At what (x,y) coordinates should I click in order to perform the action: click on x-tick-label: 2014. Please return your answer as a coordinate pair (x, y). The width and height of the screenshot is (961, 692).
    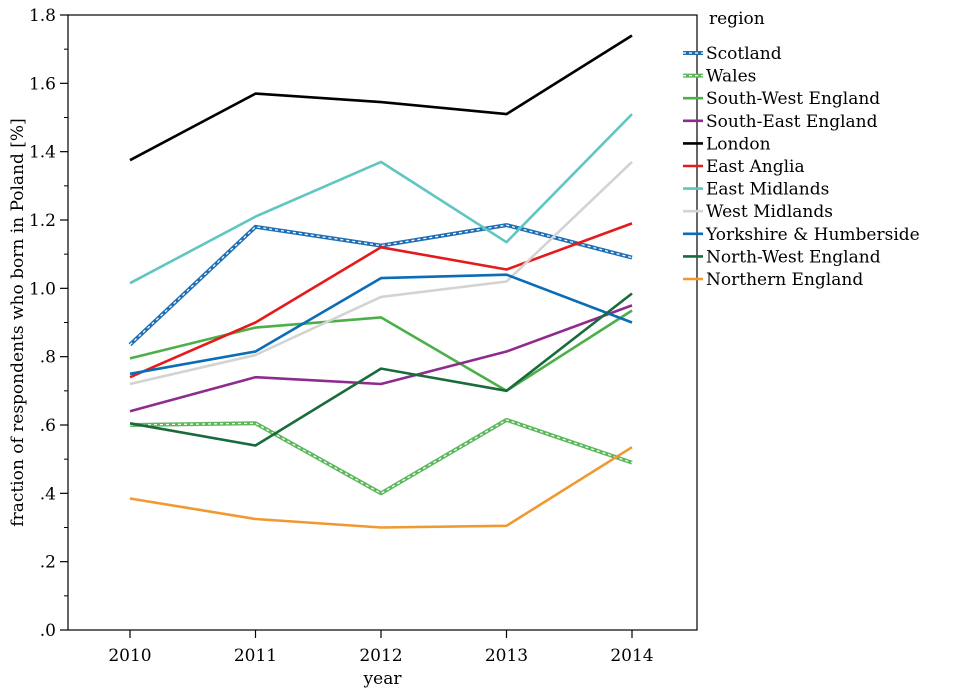
    Looking at the image, I should click on (631, 656).